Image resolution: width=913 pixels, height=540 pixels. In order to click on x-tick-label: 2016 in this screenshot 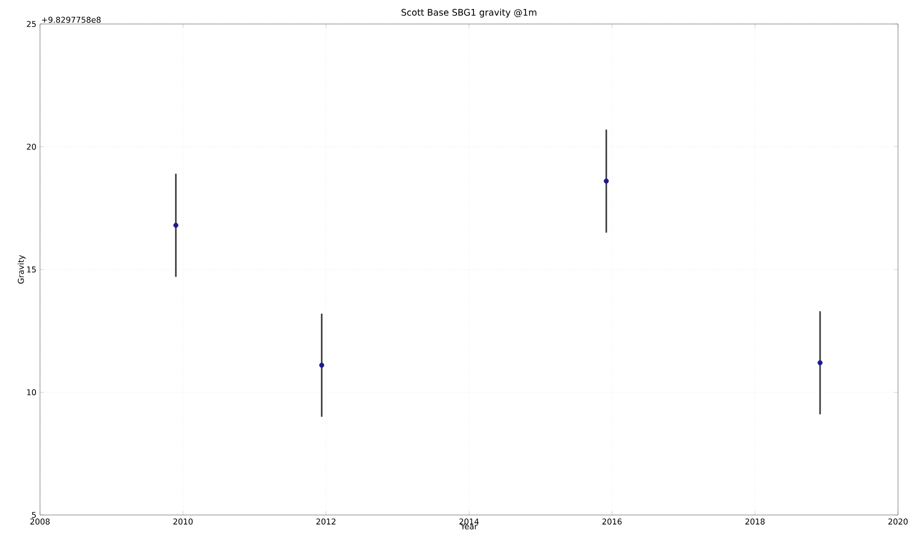, I will do `click(612, 521)`.